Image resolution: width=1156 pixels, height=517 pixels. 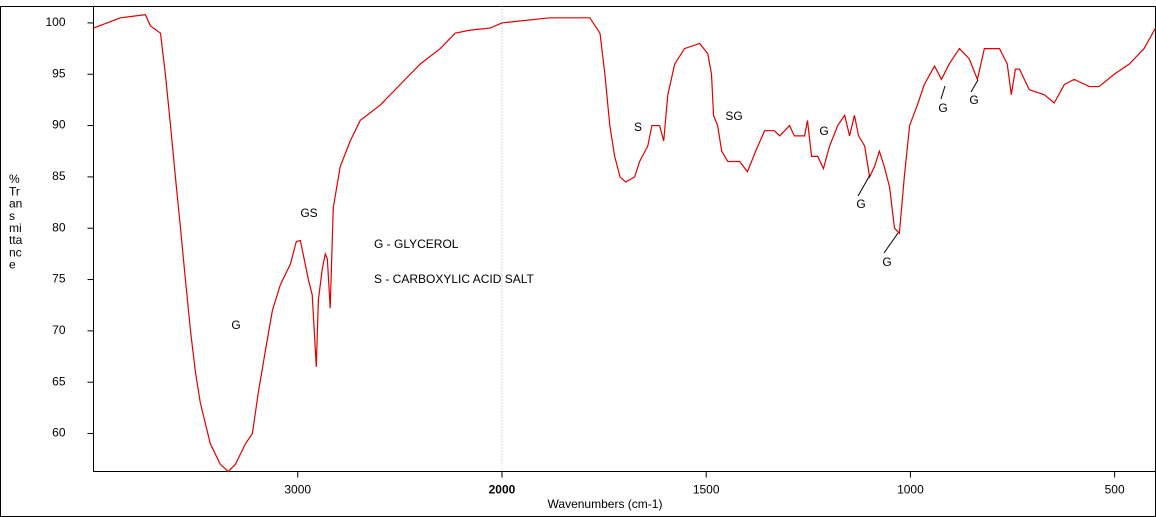 What do you see at coordinates (55, 22) in the screenshot?
I see `y-tick-label: 100` at bounding box center [55, 22].